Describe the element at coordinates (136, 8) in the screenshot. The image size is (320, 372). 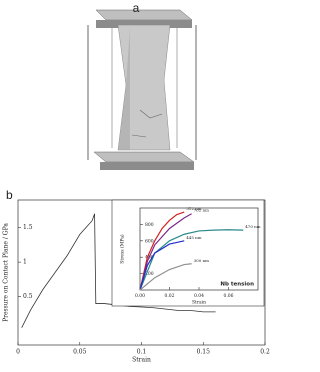
I see `panel-label: a` at that location.